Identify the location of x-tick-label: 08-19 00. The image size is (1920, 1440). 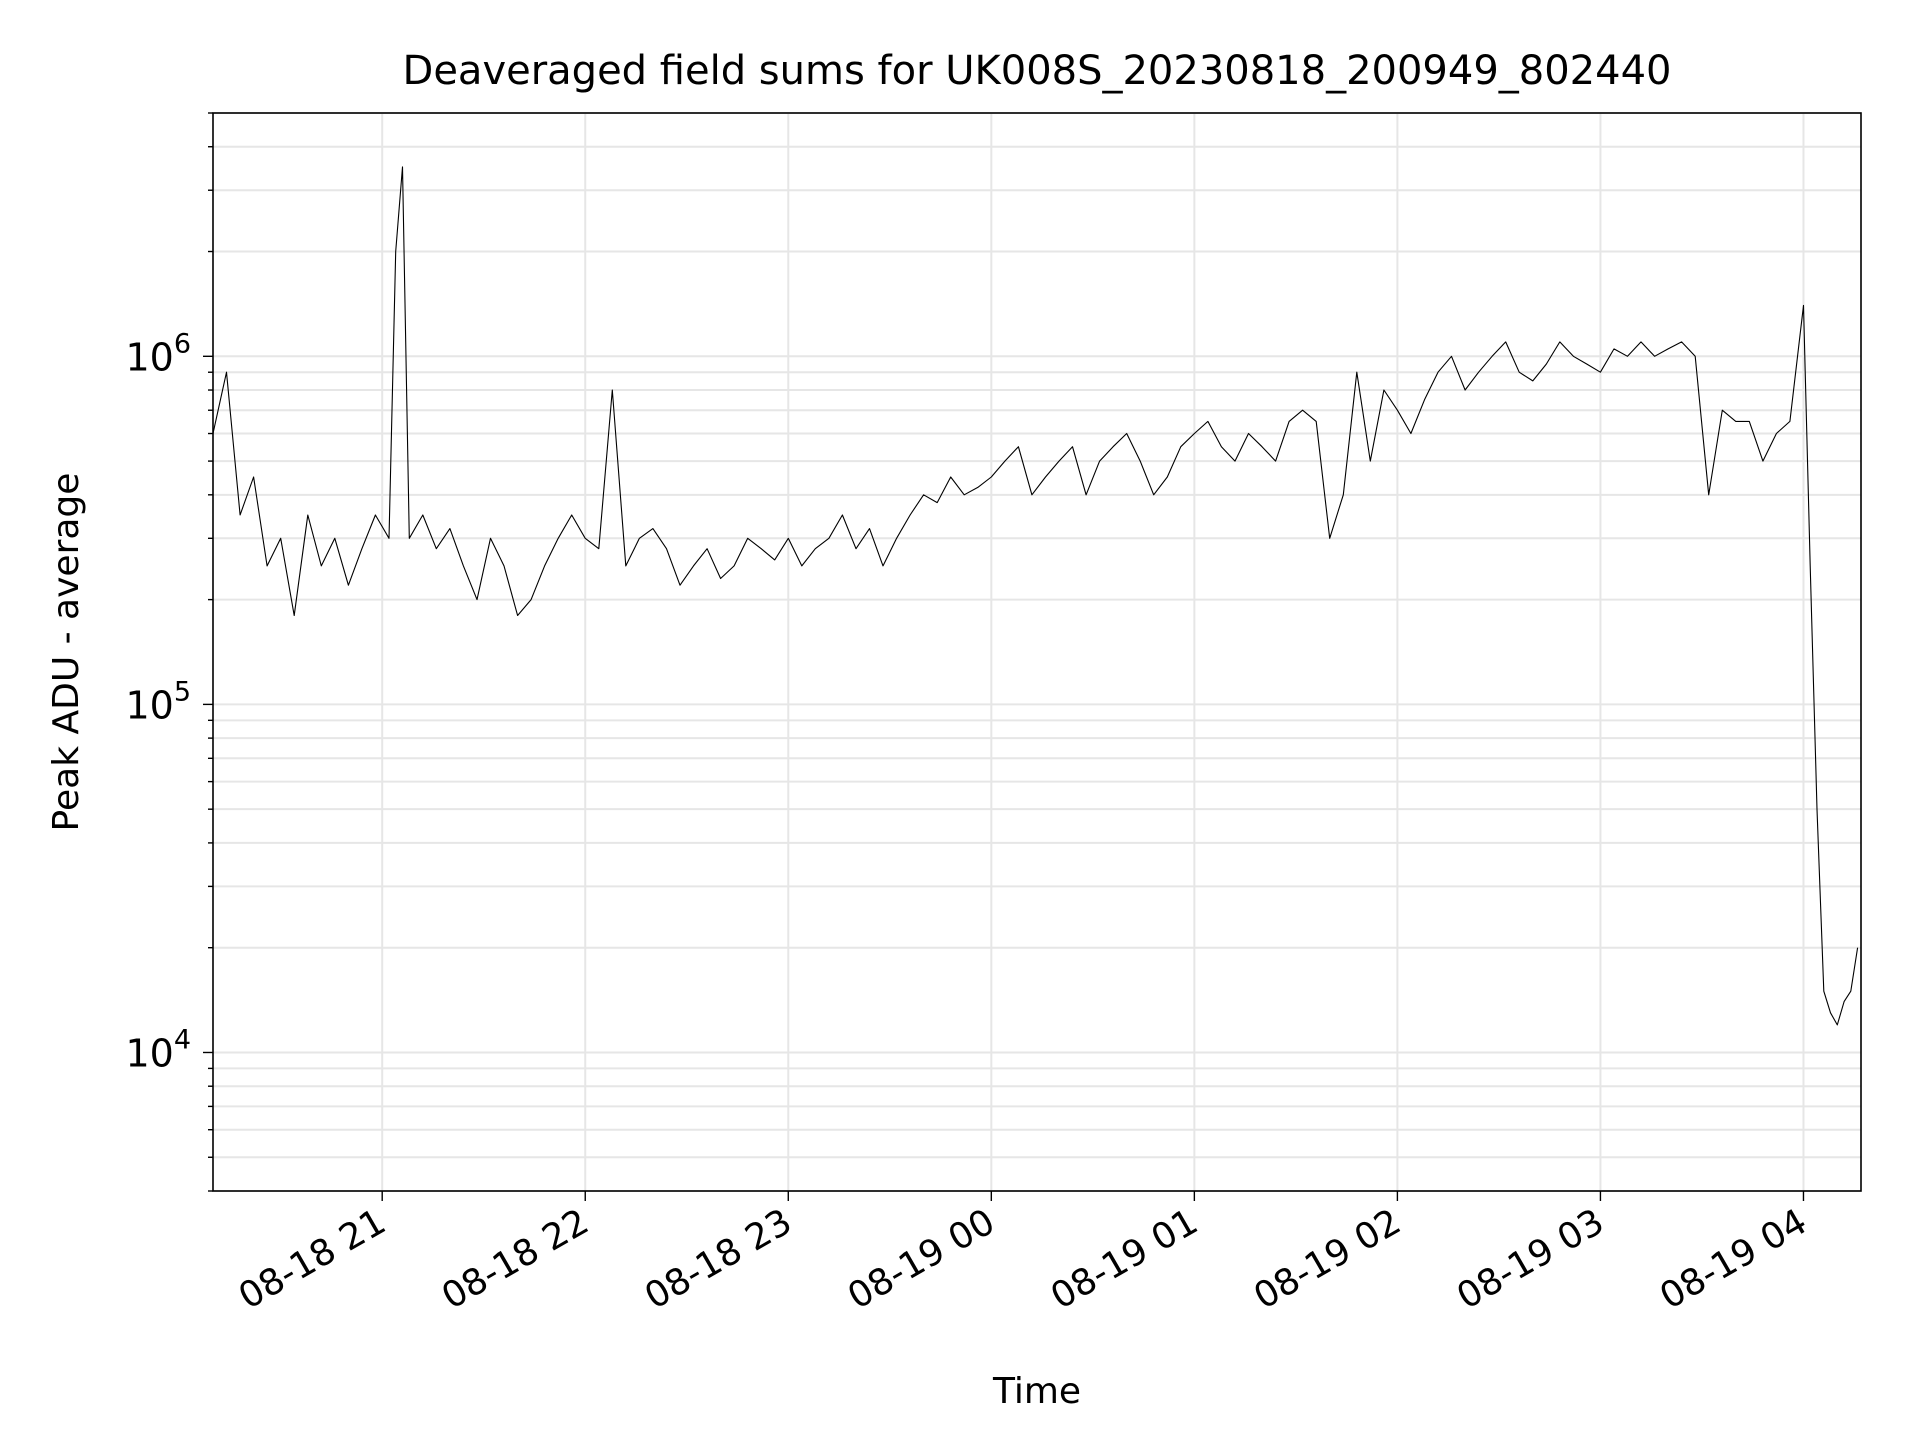
(921, 1259).